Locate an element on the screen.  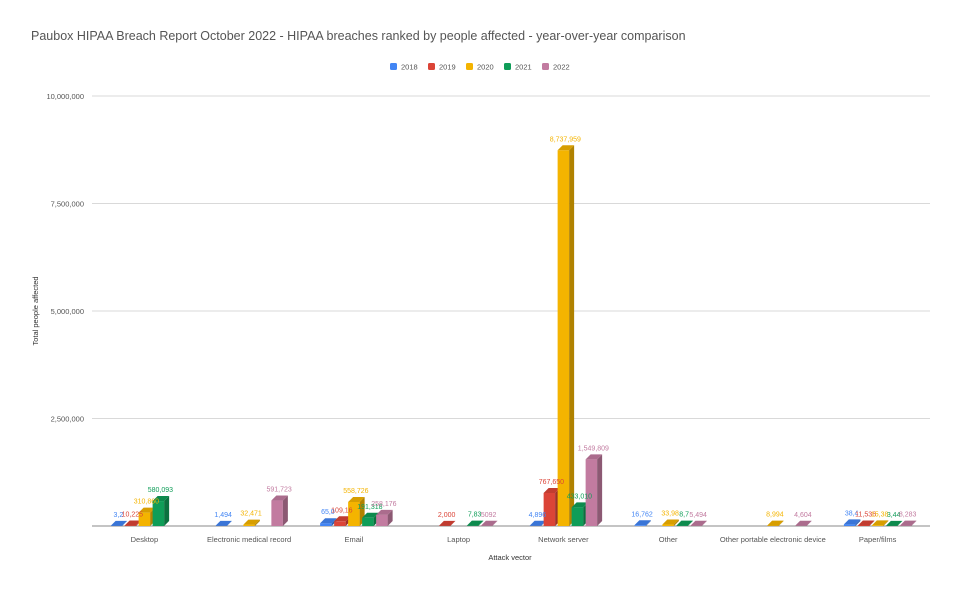
data-label-2019: 2,000 is located at coordinates (447, 515).